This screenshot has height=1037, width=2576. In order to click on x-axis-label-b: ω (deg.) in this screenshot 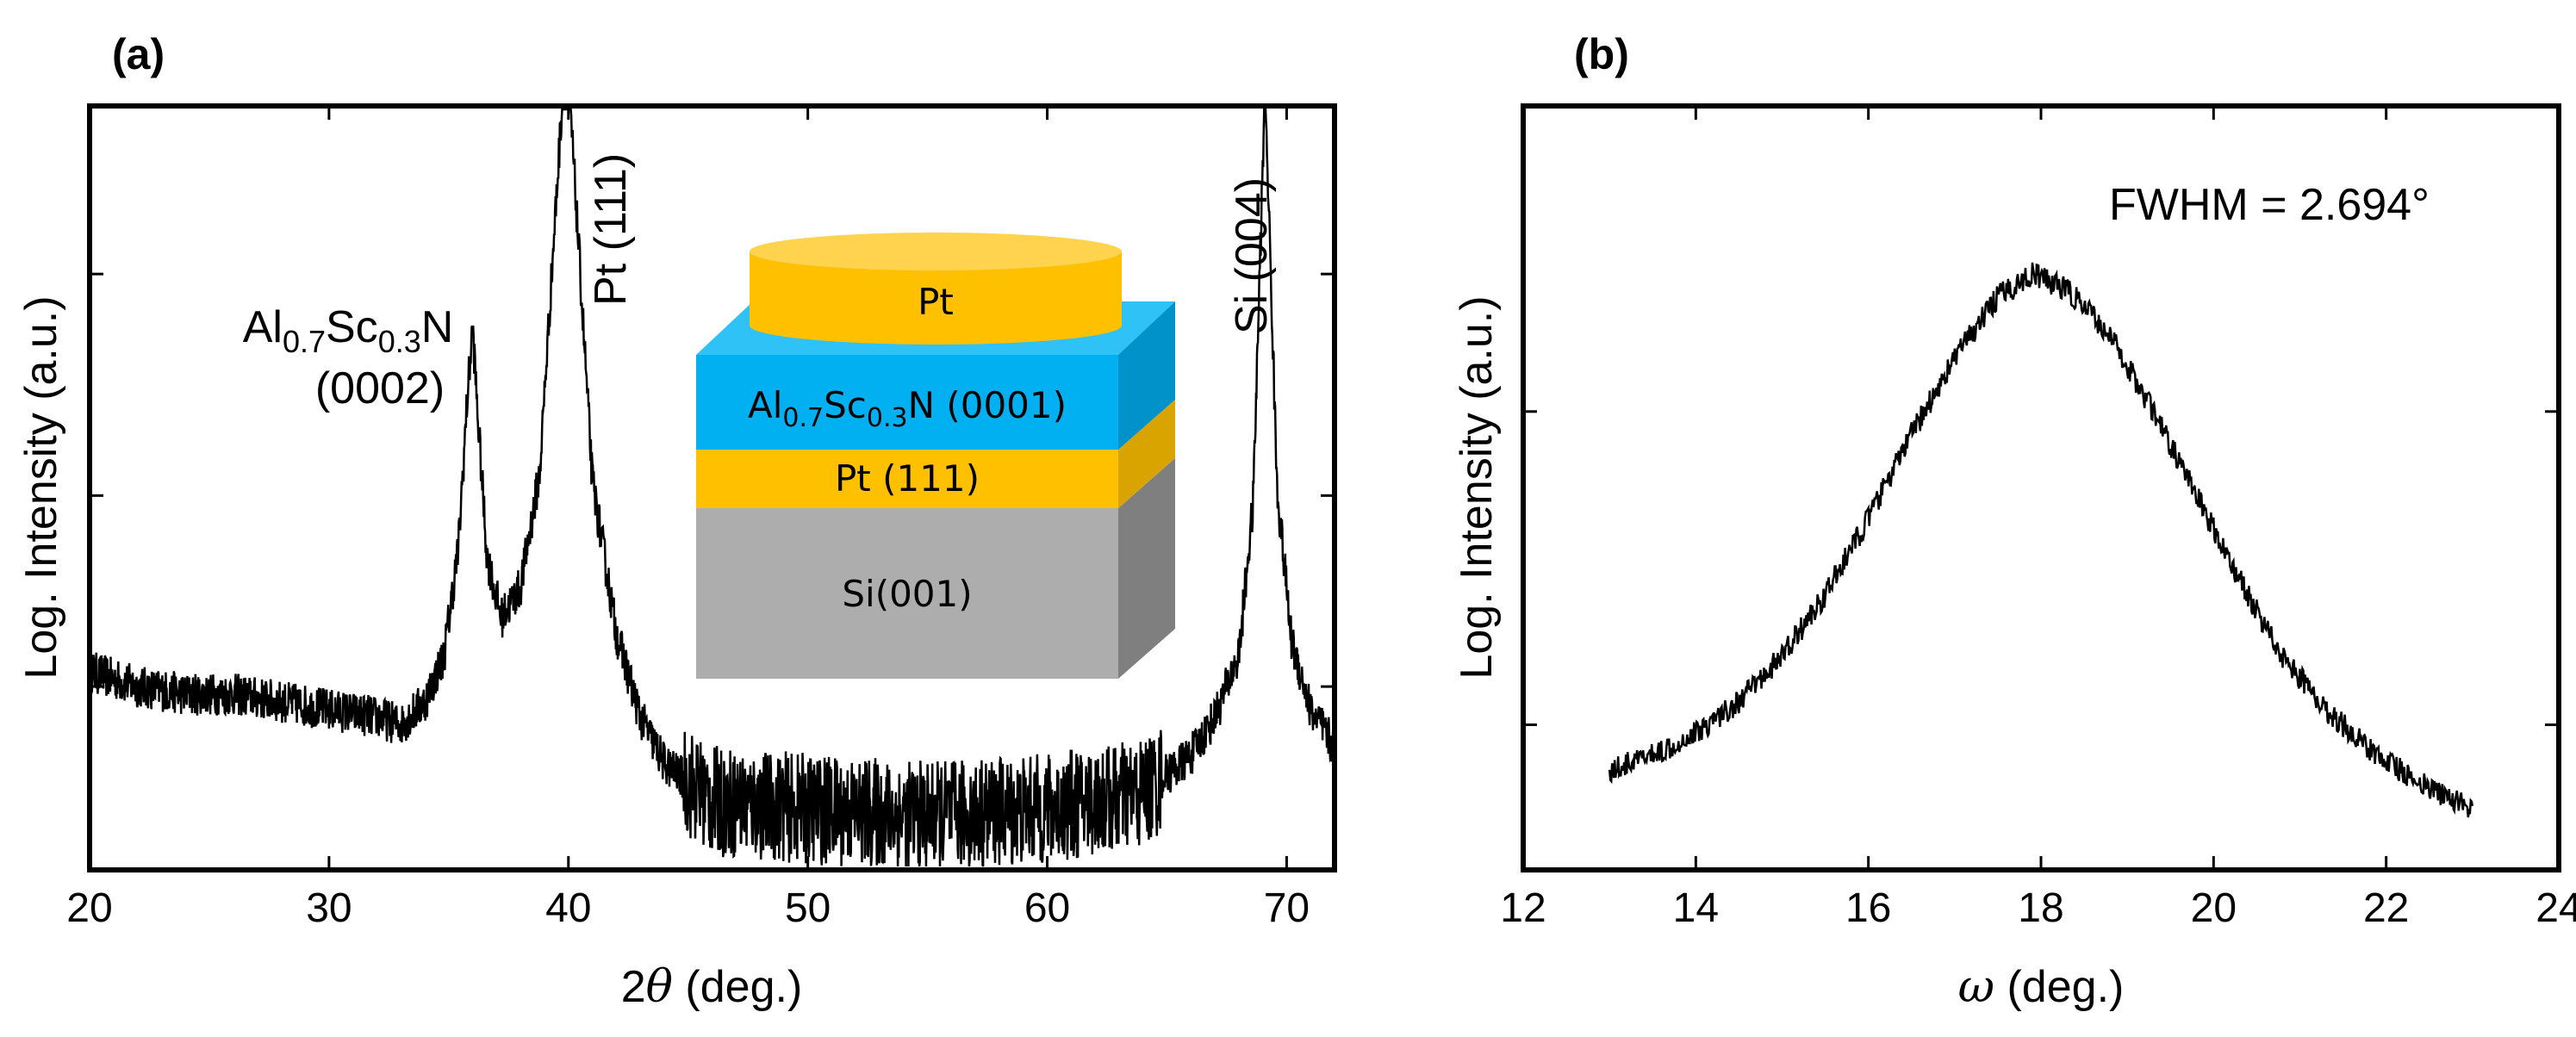, I will do `click(2042, 987)`.